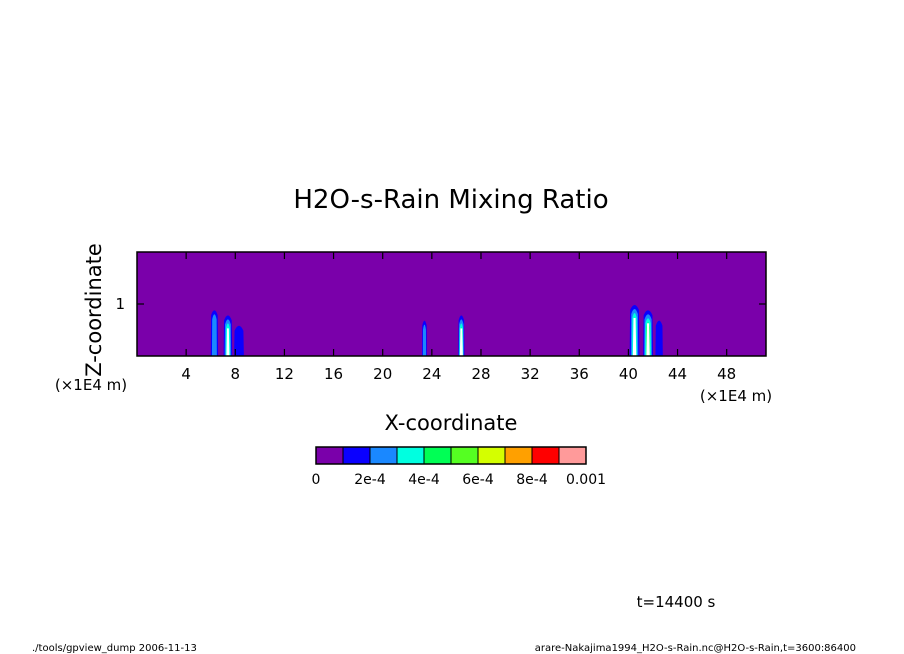 Image resolution: width=904 pixels, height=654 pixels. What do you see at coordinates (586, 480) in the screenshot?
I see `colorbar-tick-label: 0.001` at bounding box center [586, 480].